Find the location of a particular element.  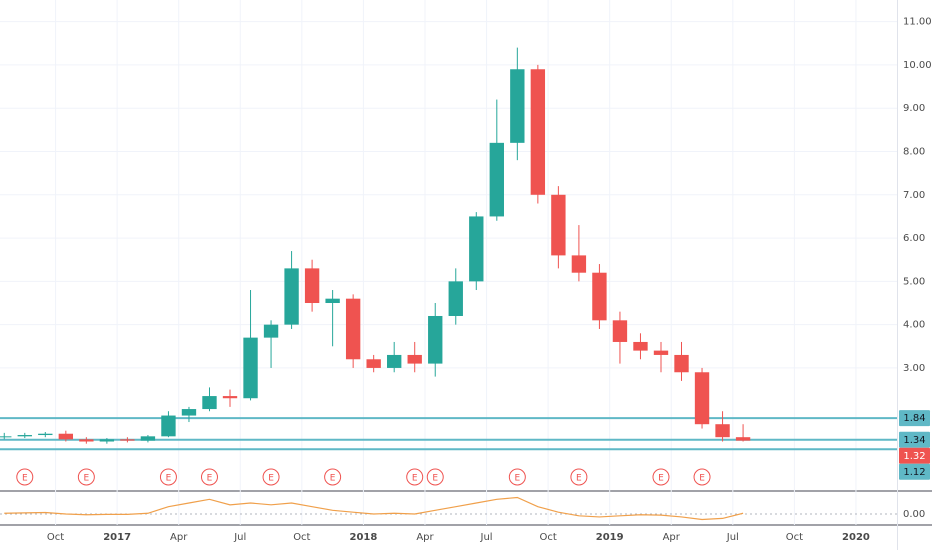

x-tick-label: 2017 is located at coordinates (117, 537).